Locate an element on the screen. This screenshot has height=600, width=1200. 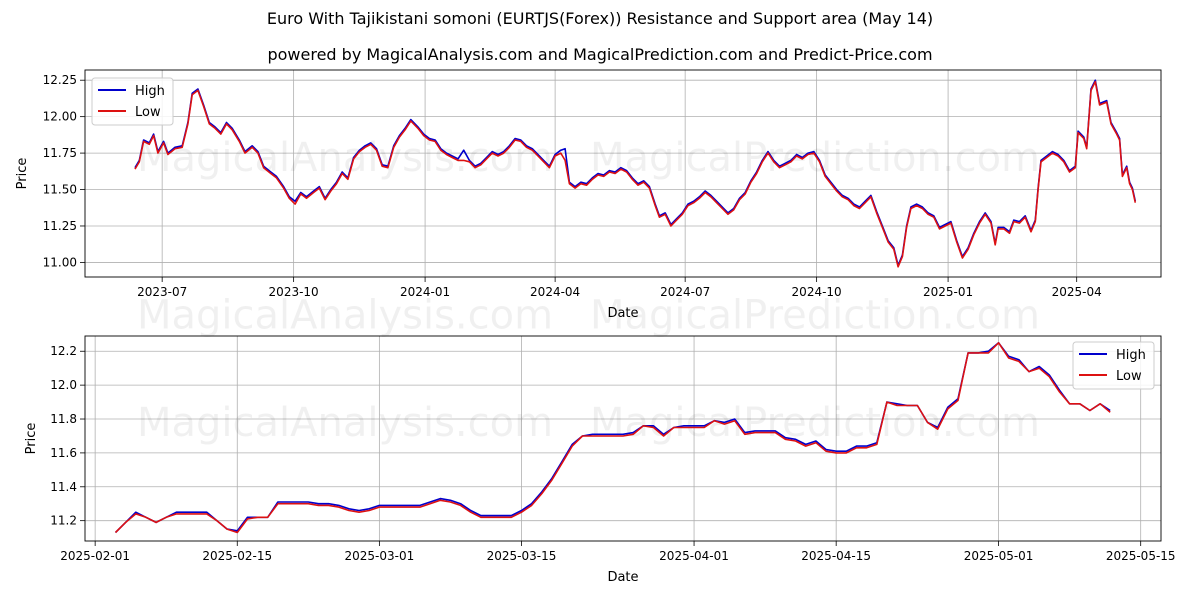
y-tick-label: 11.75 is located at coordinates (60, 153).